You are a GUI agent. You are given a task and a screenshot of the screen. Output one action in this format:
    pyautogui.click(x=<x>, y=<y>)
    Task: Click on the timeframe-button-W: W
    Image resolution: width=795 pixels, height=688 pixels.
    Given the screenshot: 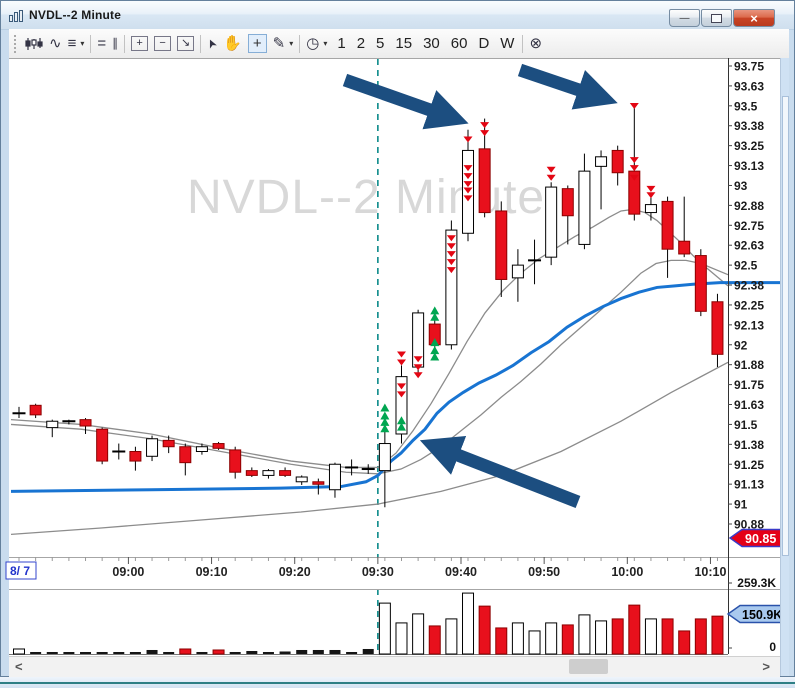 What is the action you would take?
    pyautogui.click(x=507, y=43)
    